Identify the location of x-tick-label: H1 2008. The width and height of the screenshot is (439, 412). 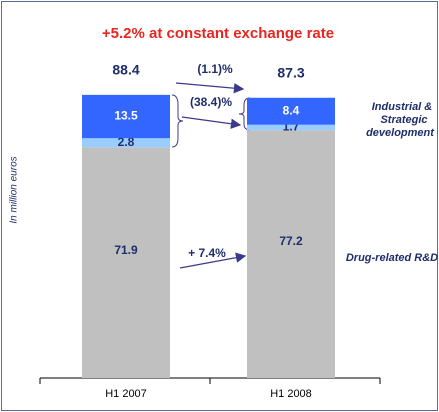
(291, 394).